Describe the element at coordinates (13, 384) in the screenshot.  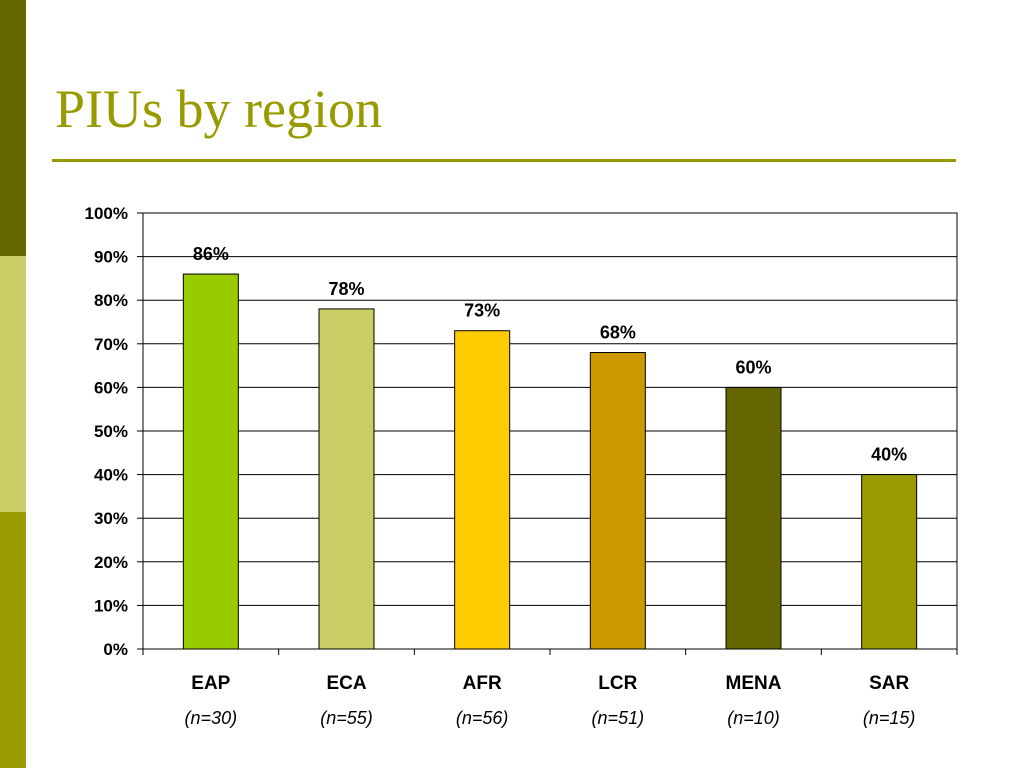
I see `side-band-middle` at that location.